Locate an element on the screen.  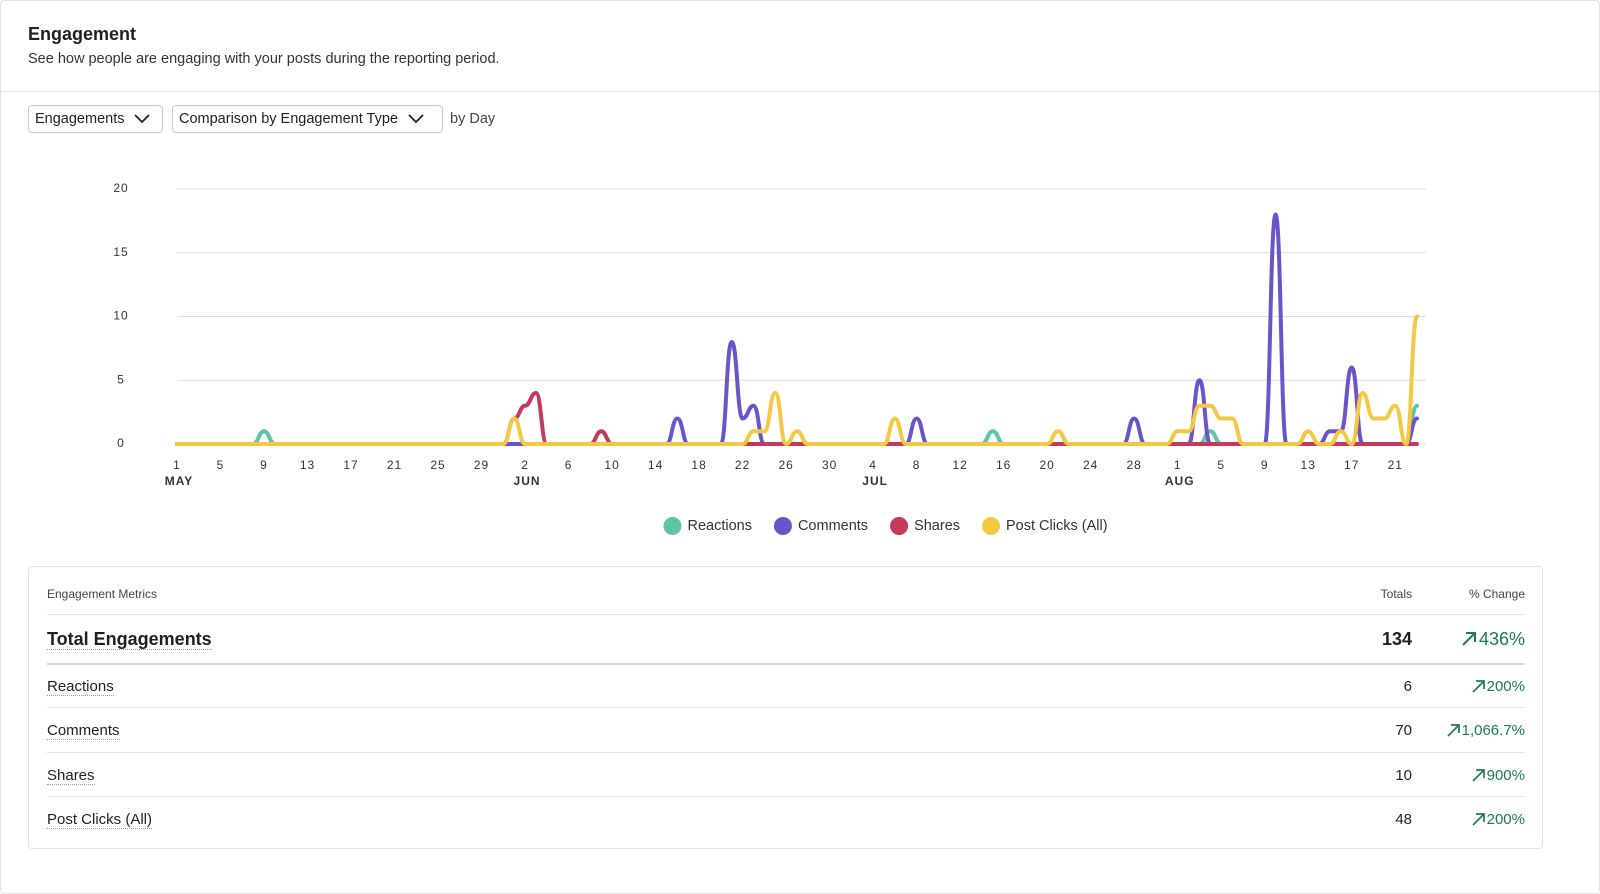
header-cell: Engagement Metrics is located at coordinates (102, 594).